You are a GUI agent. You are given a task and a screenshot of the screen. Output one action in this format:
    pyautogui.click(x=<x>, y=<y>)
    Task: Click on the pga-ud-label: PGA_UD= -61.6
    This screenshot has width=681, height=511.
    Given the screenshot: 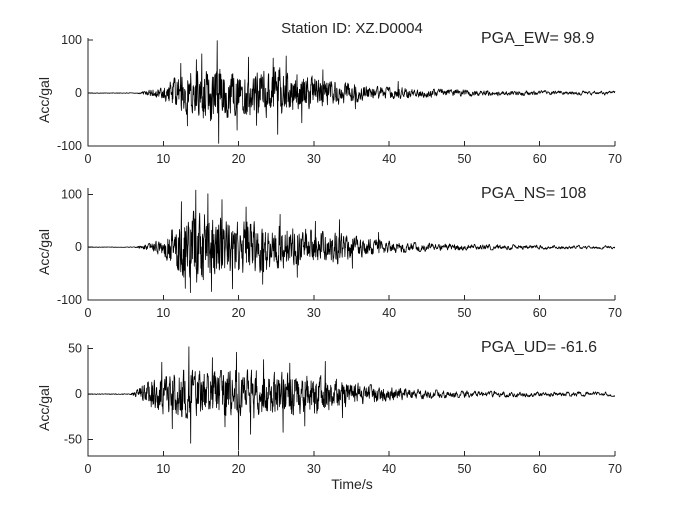 What is the action you would take?
    pyautogui.click(x=539, y=347)
    